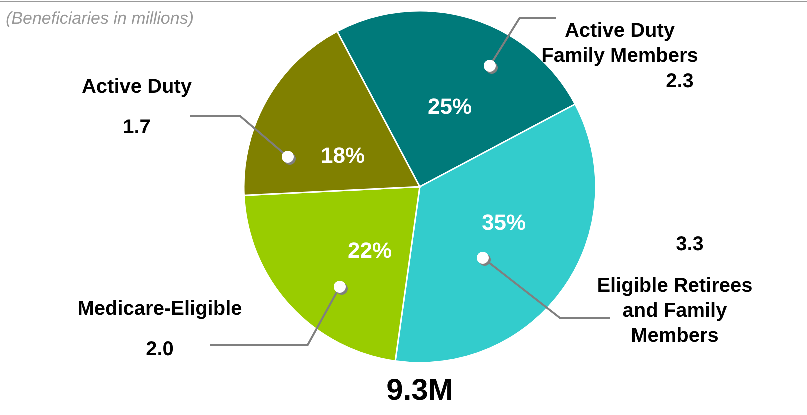 The width and height of the screenshot is (807, 415). What do you see at coordinates (370, 250) in the screenshot?
I see `data-label: 22%` at bounding box center [370, 250].